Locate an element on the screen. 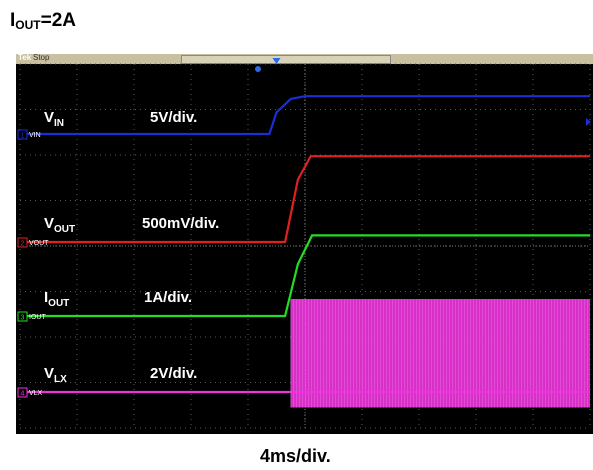 The image size is (593, 470). channel-number-vlx: 4 is located at coordinates (23, 394).